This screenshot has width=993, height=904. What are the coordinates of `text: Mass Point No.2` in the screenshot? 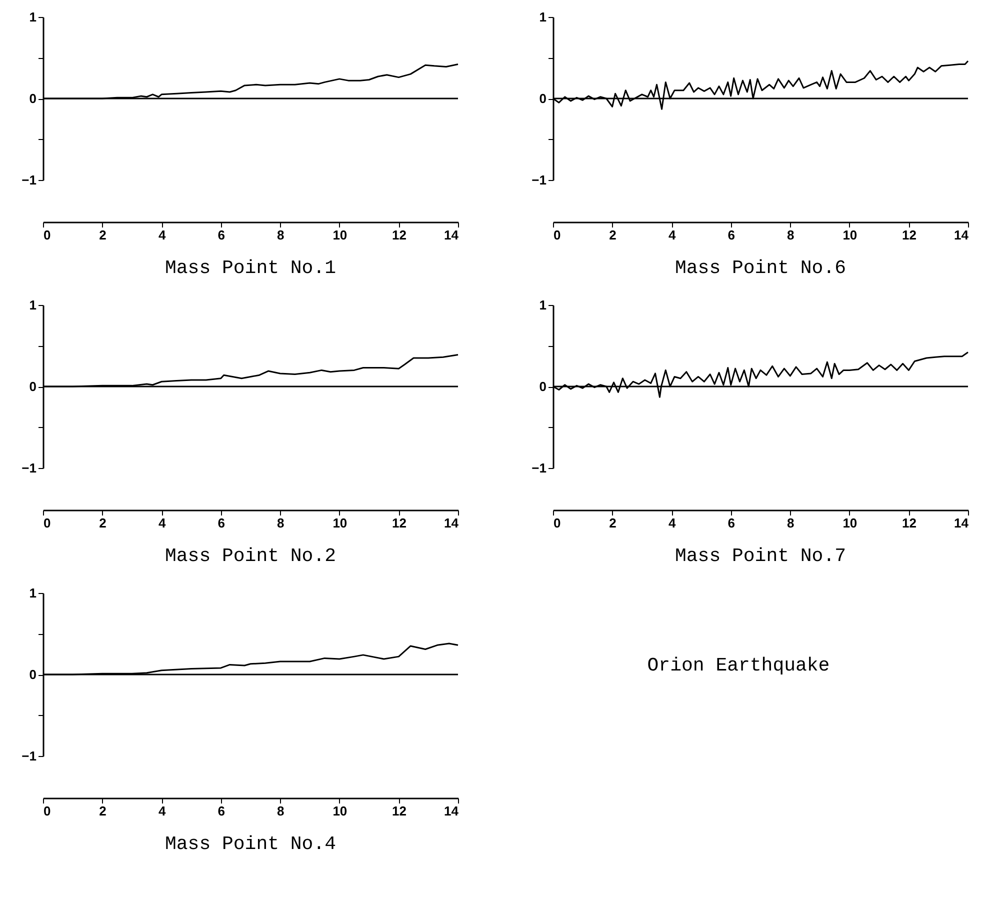 It's located at (250, 556).